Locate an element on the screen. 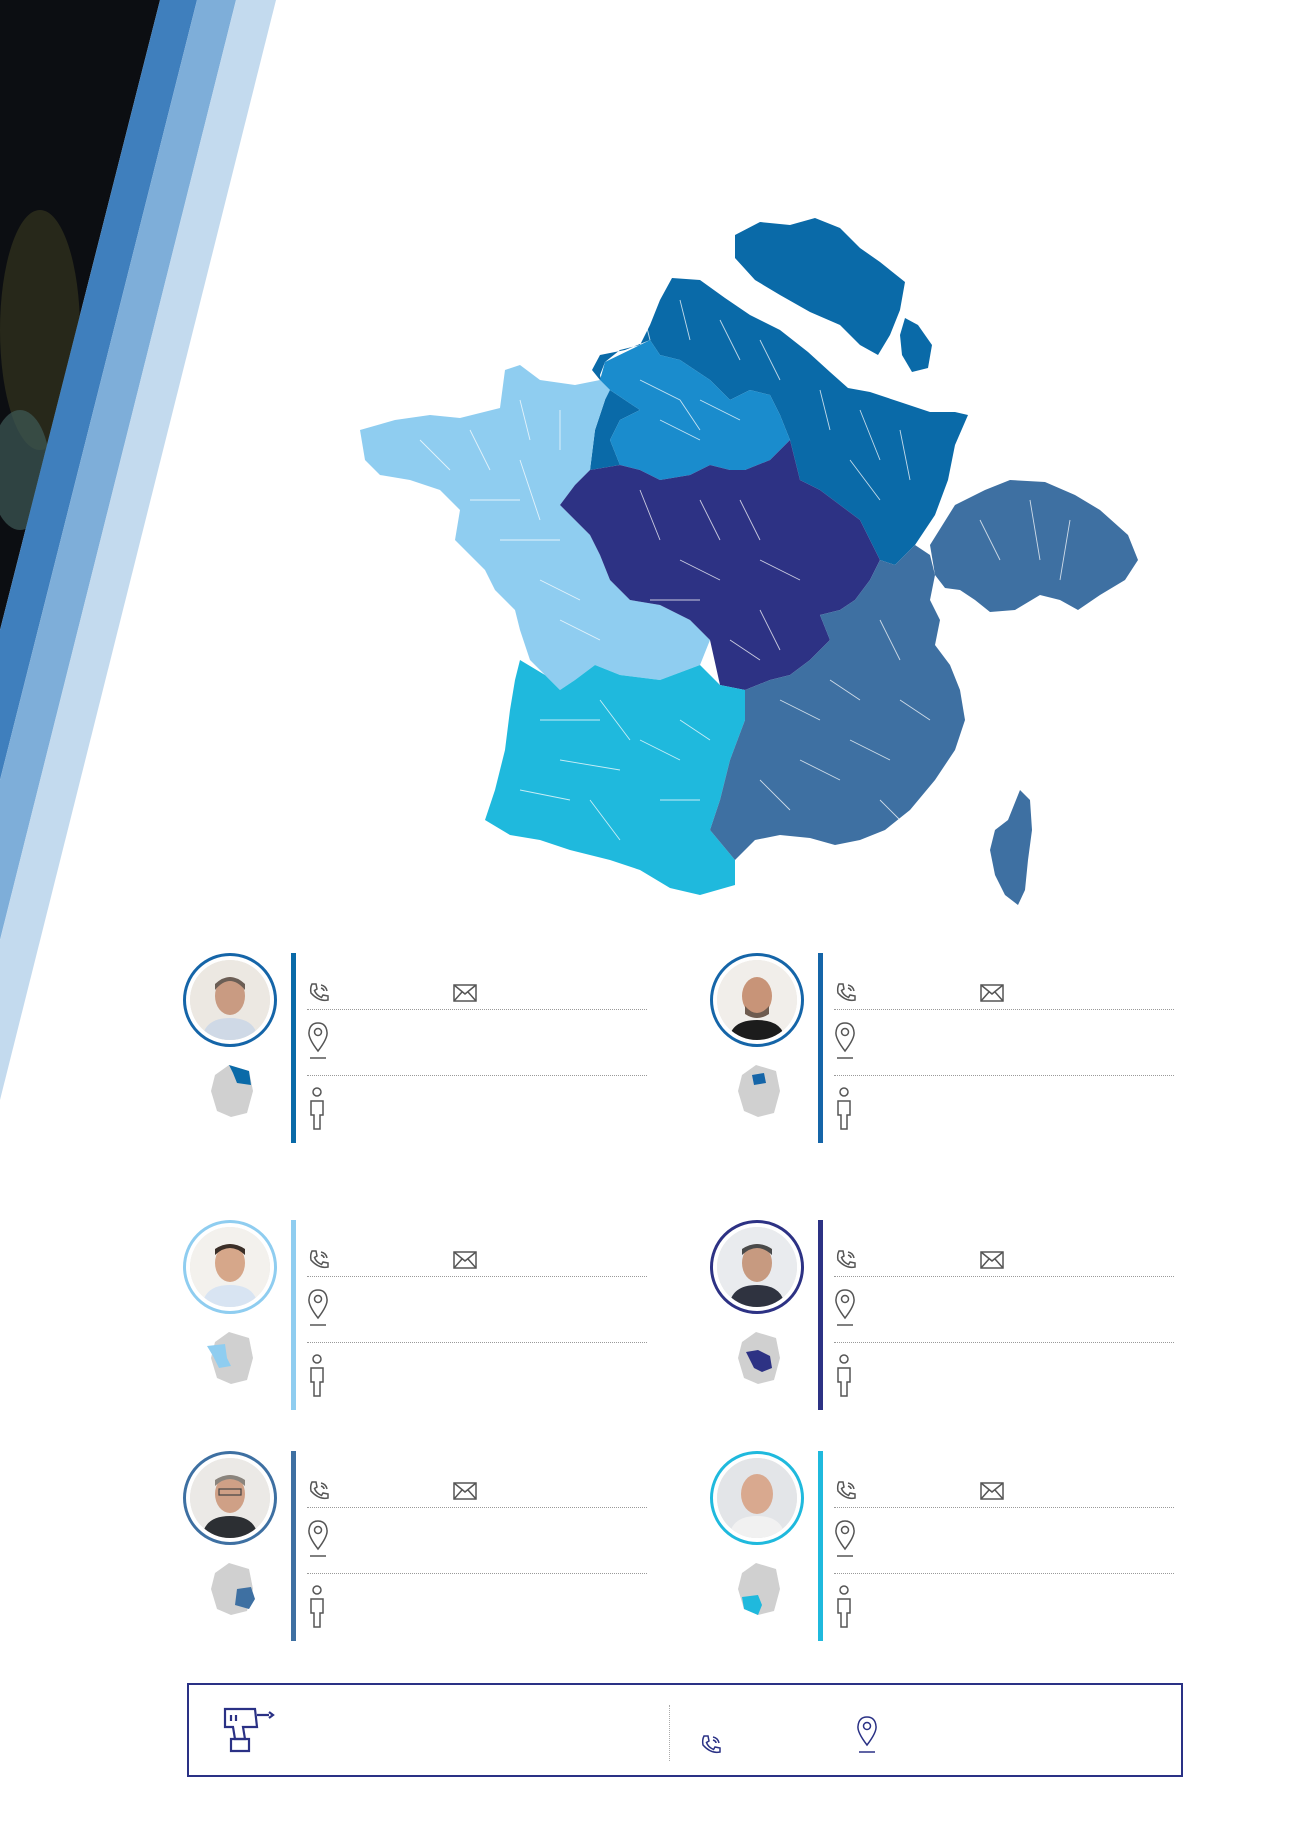 The width and height of the screenshot is (1300, 1839). mini-map-north-east is located at coordinates (232, 1091).